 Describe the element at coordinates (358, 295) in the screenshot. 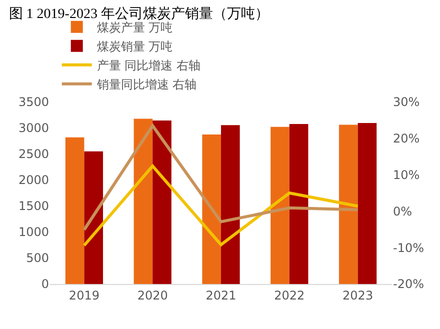

I see `x-tick-label: 2023` at that location.